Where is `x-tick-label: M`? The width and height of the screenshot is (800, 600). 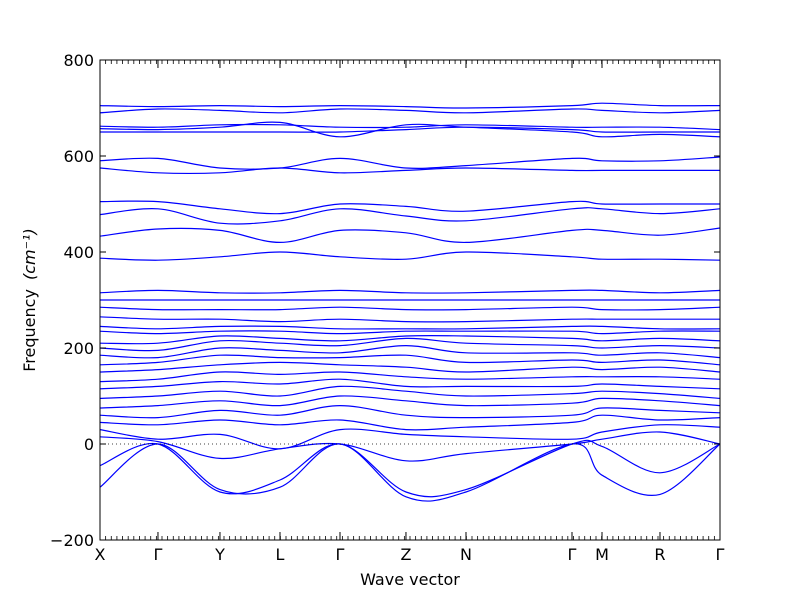 x-tick-label: M is located at coordinates (602, 554).